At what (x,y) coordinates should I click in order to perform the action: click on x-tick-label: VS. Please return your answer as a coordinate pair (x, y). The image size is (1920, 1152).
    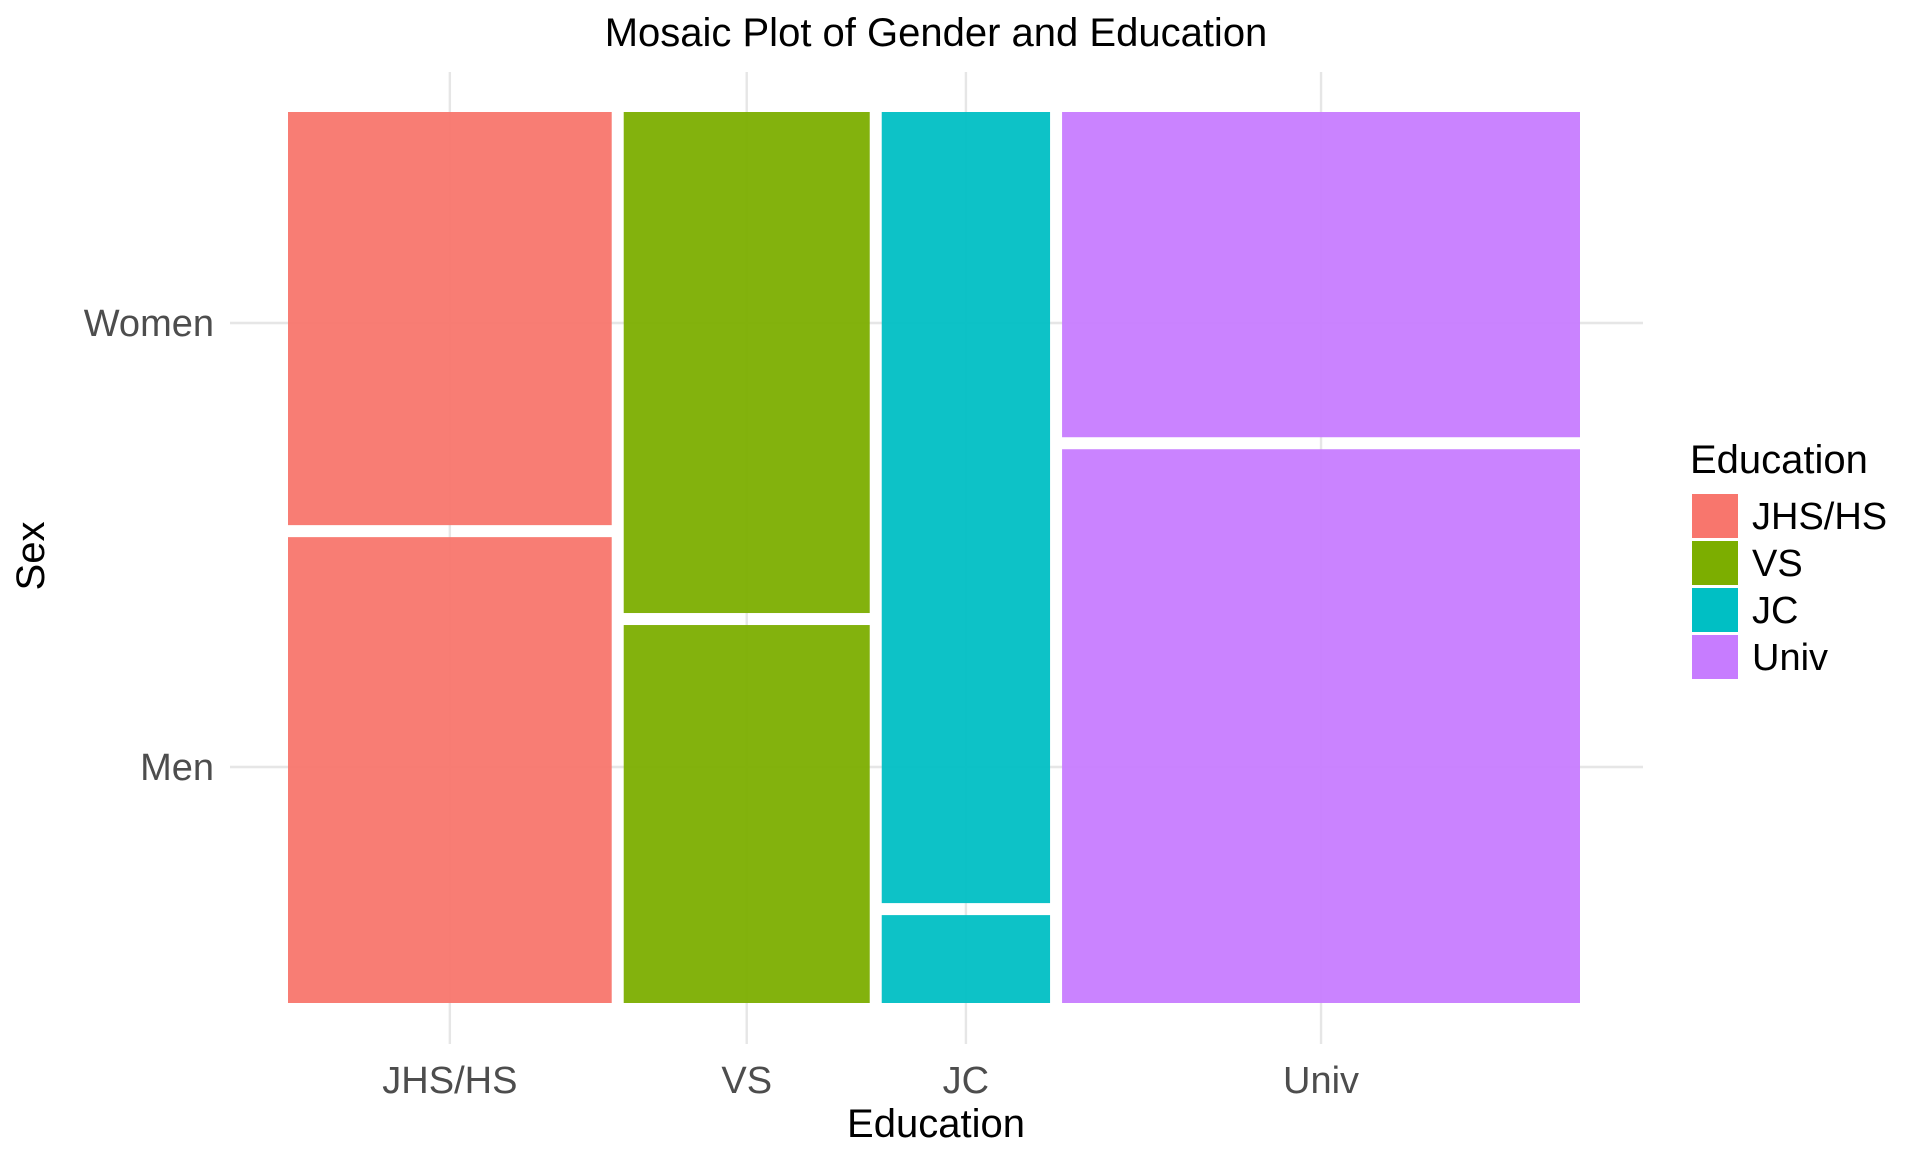
    Looking at the image, I should click on (746, 1081).